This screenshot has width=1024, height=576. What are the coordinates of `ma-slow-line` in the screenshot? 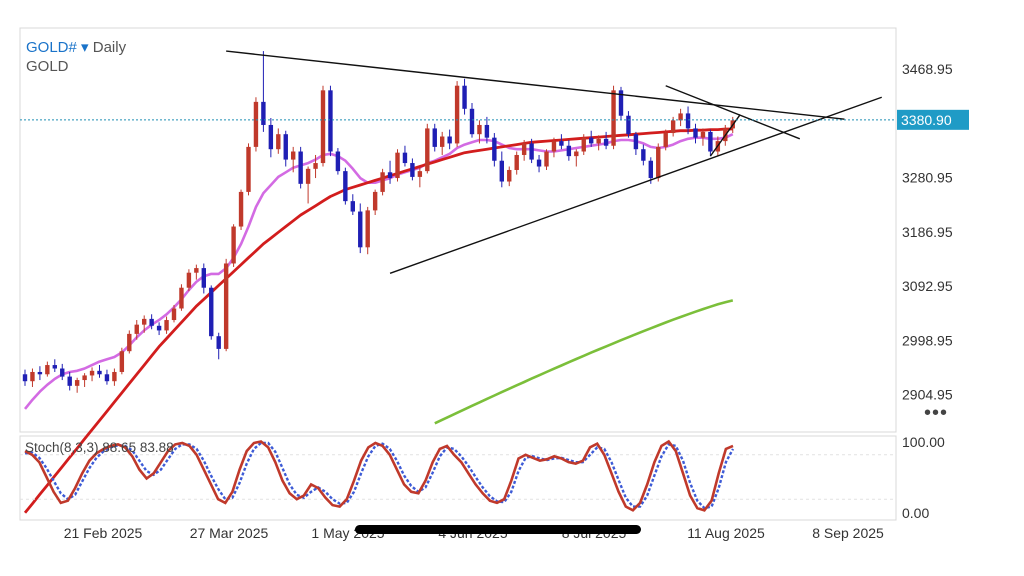 It's located at (584, 362).